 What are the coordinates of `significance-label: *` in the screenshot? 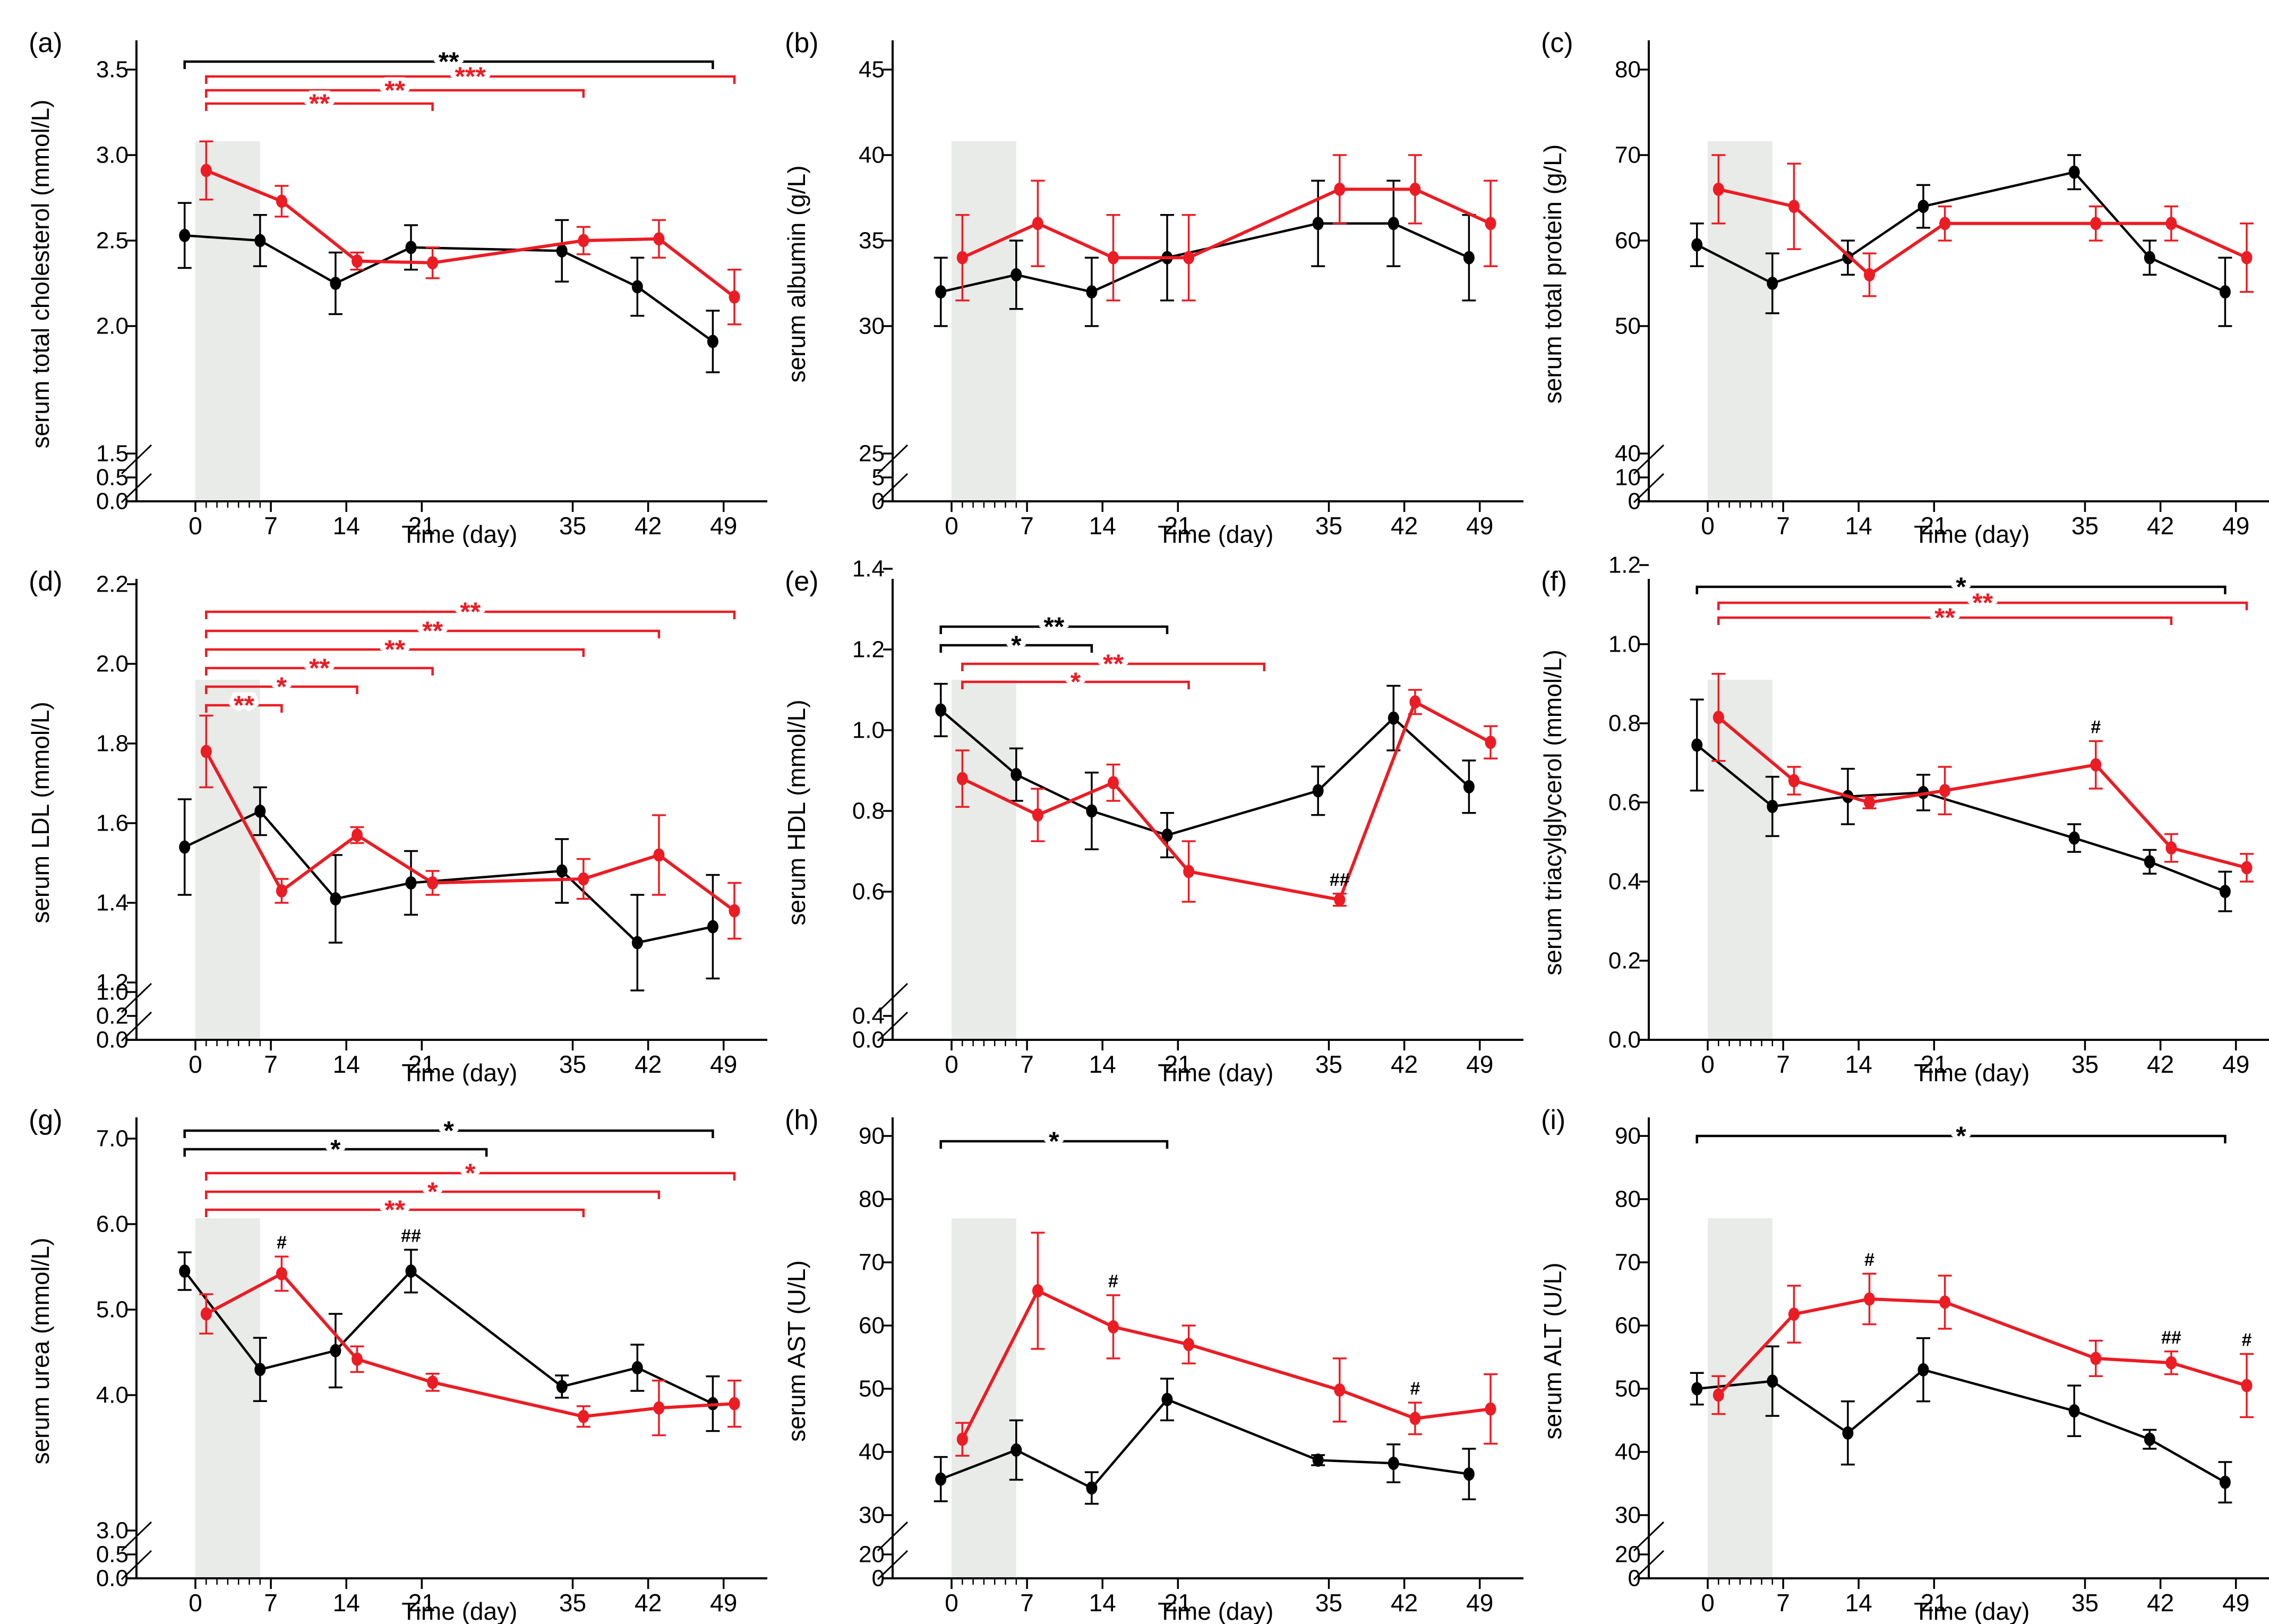 It's located at (1054, 1141).